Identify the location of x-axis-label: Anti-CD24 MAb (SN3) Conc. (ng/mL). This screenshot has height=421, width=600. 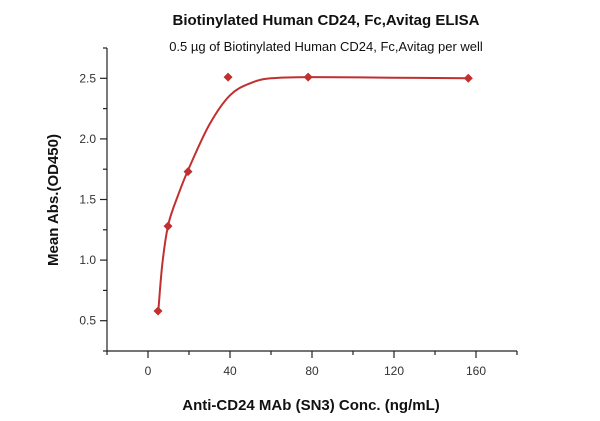
(310, 405).